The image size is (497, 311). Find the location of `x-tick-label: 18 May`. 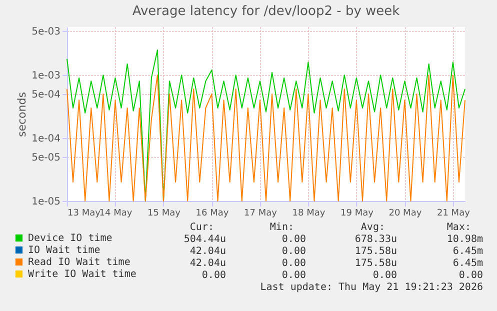

x-tick-label: 18 May is located at coordinates (309, 213).